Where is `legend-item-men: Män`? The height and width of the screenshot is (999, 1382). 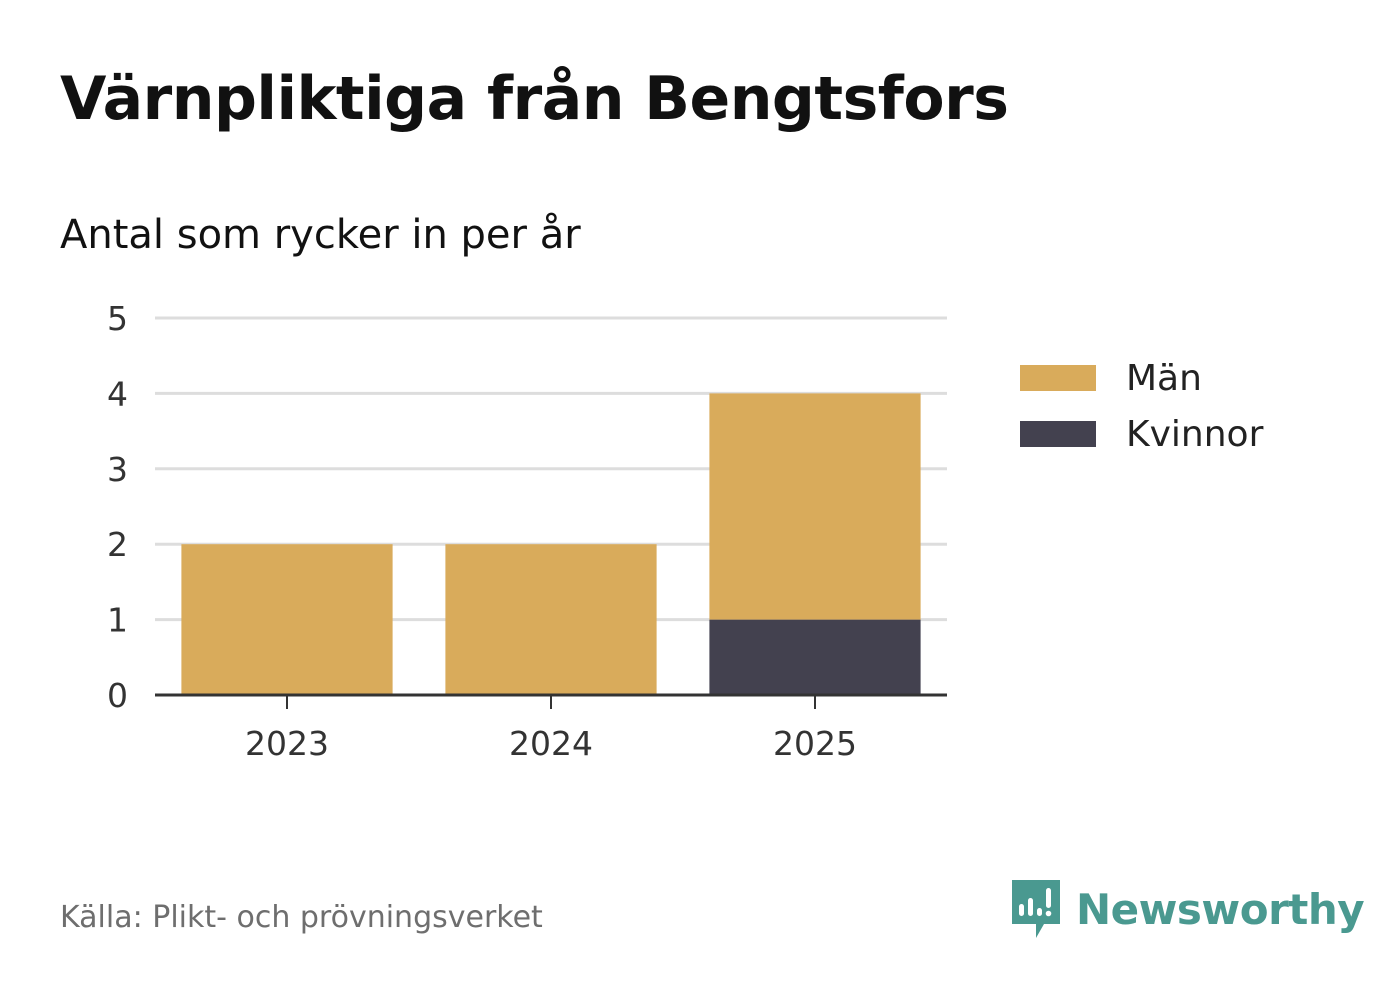 legend-item-men: Män is located at coordinates (1141, 378).